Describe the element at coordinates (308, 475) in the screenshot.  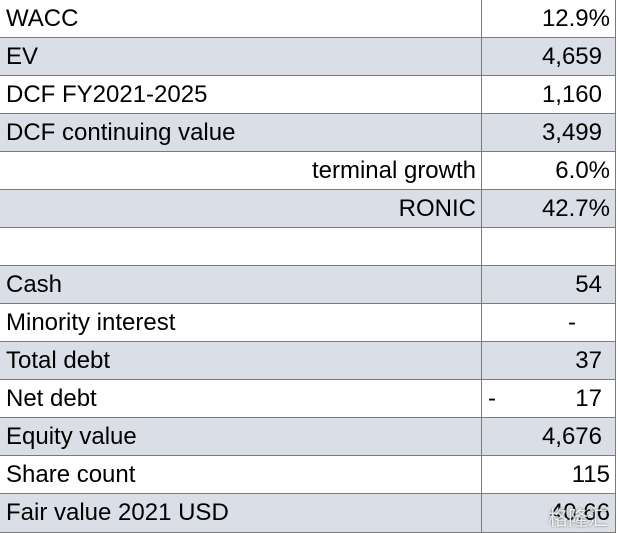
I see `row-share-count: Share count 115` at that location.